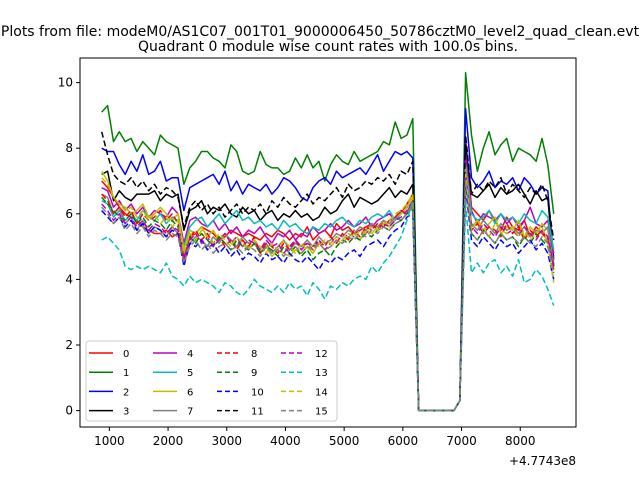 The width and height of the screenshot is (640, 480). What do you see at coordinates (542, 461) in the screenshot?
I see `x-offset-text: +4.7743e8` at bounding box center [542, 461].